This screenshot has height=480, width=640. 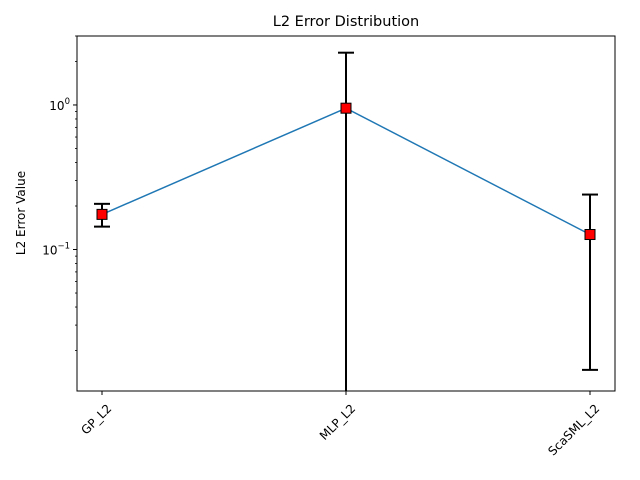 I want to click on y-axis-label: L2 Error Value, so click(x=21, y=213).